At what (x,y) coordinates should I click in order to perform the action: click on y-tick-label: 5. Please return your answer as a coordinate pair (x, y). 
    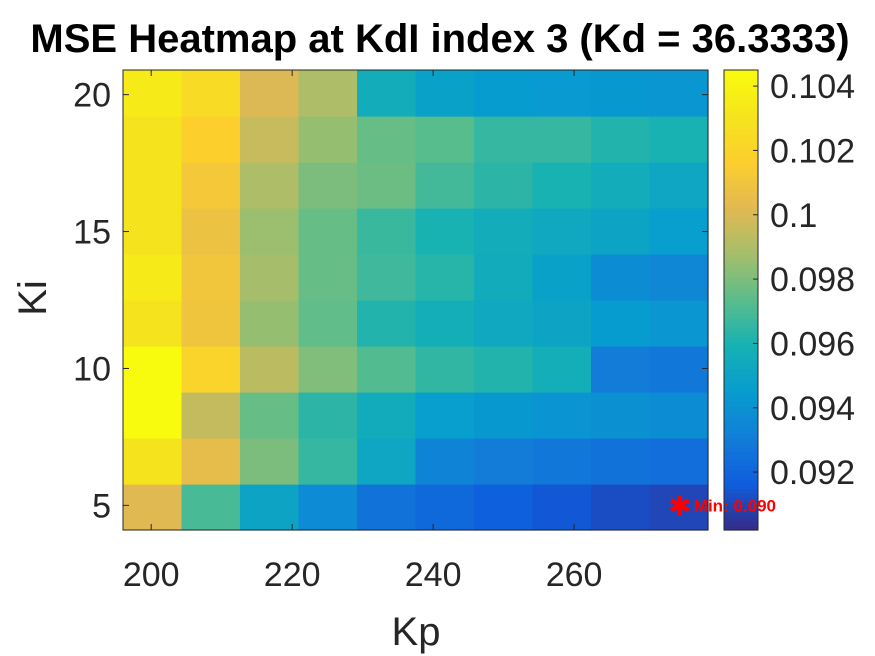
    Looking at the image, I should click on (101, 506).